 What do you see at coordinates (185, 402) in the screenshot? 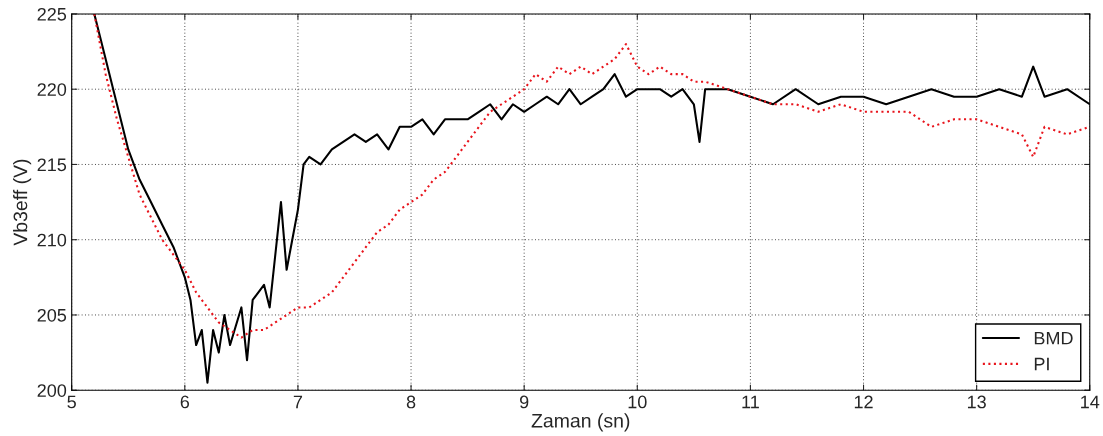
I see `x-tick-label: 6` at bounding box center [185, 402].